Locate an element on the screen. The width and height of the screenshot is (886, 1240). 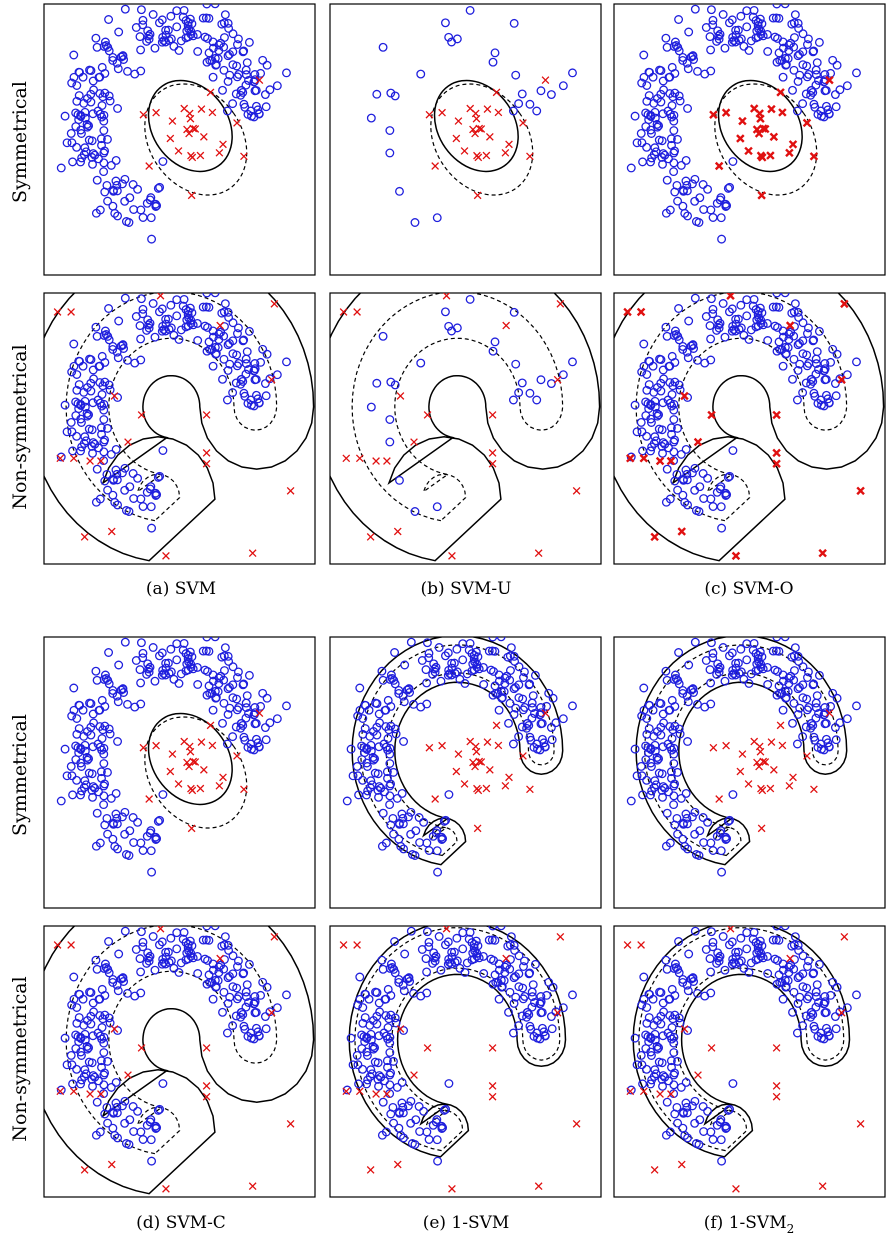
caption-e-name: 1-SVM is located at coordinates (480, 1223).